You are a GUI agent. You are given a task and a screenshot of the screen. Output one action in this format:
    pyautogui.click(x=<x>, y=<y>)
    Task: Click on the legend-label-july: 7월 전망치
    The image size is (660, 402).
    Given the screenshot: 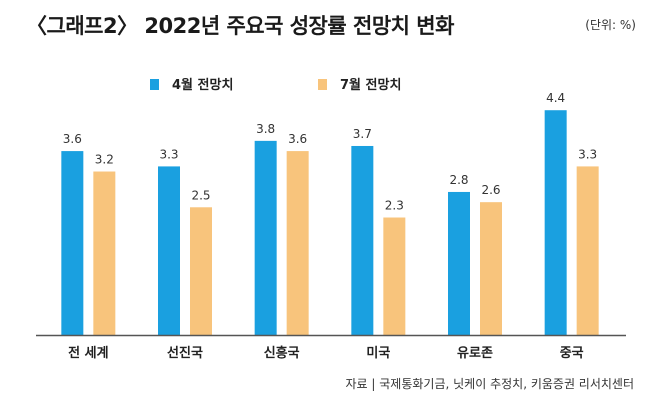 What is the action you would take?
    pyautogui.click(x=370, y=85)
    